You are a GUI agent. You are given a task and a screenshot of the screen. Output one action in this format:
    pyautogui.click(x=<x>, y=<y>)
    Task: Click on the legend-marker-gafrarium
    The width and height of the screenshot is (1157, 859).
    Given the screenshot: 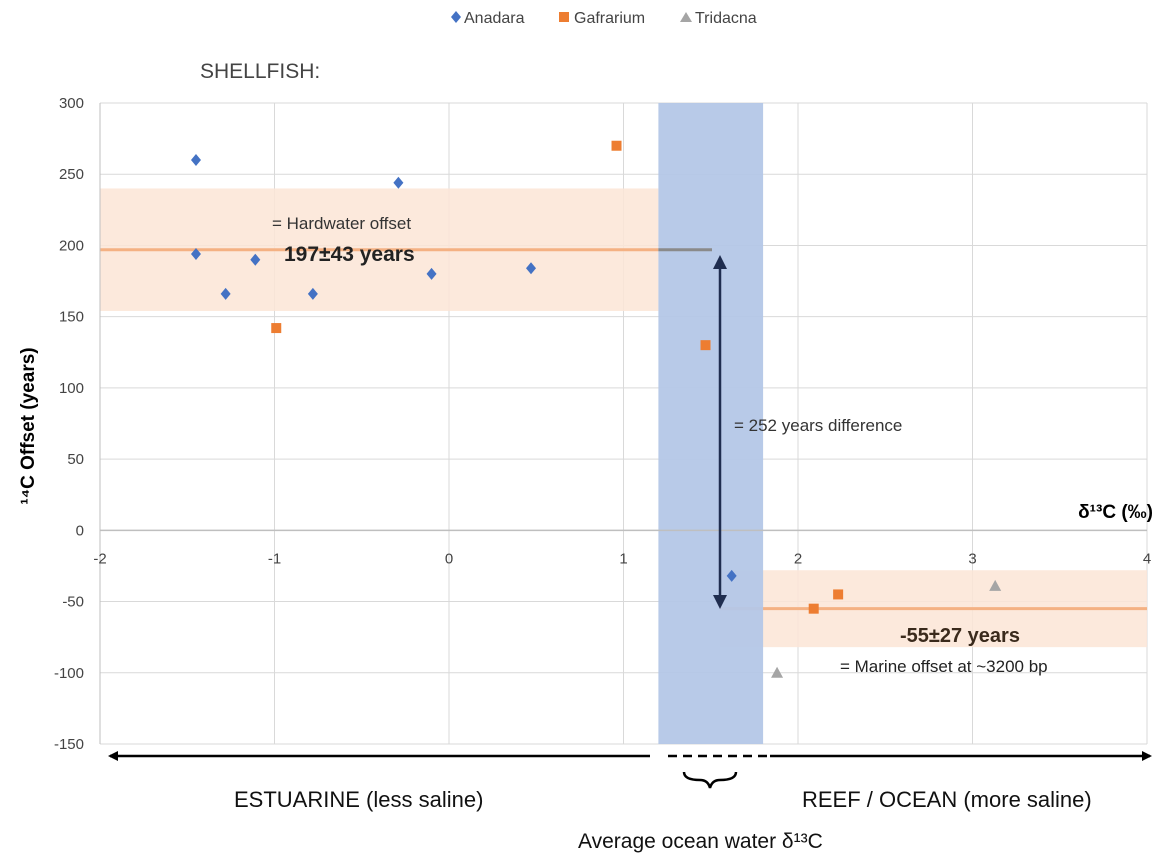 What is the action you would take?
    pyautogui.click(x=564, y=17)
    